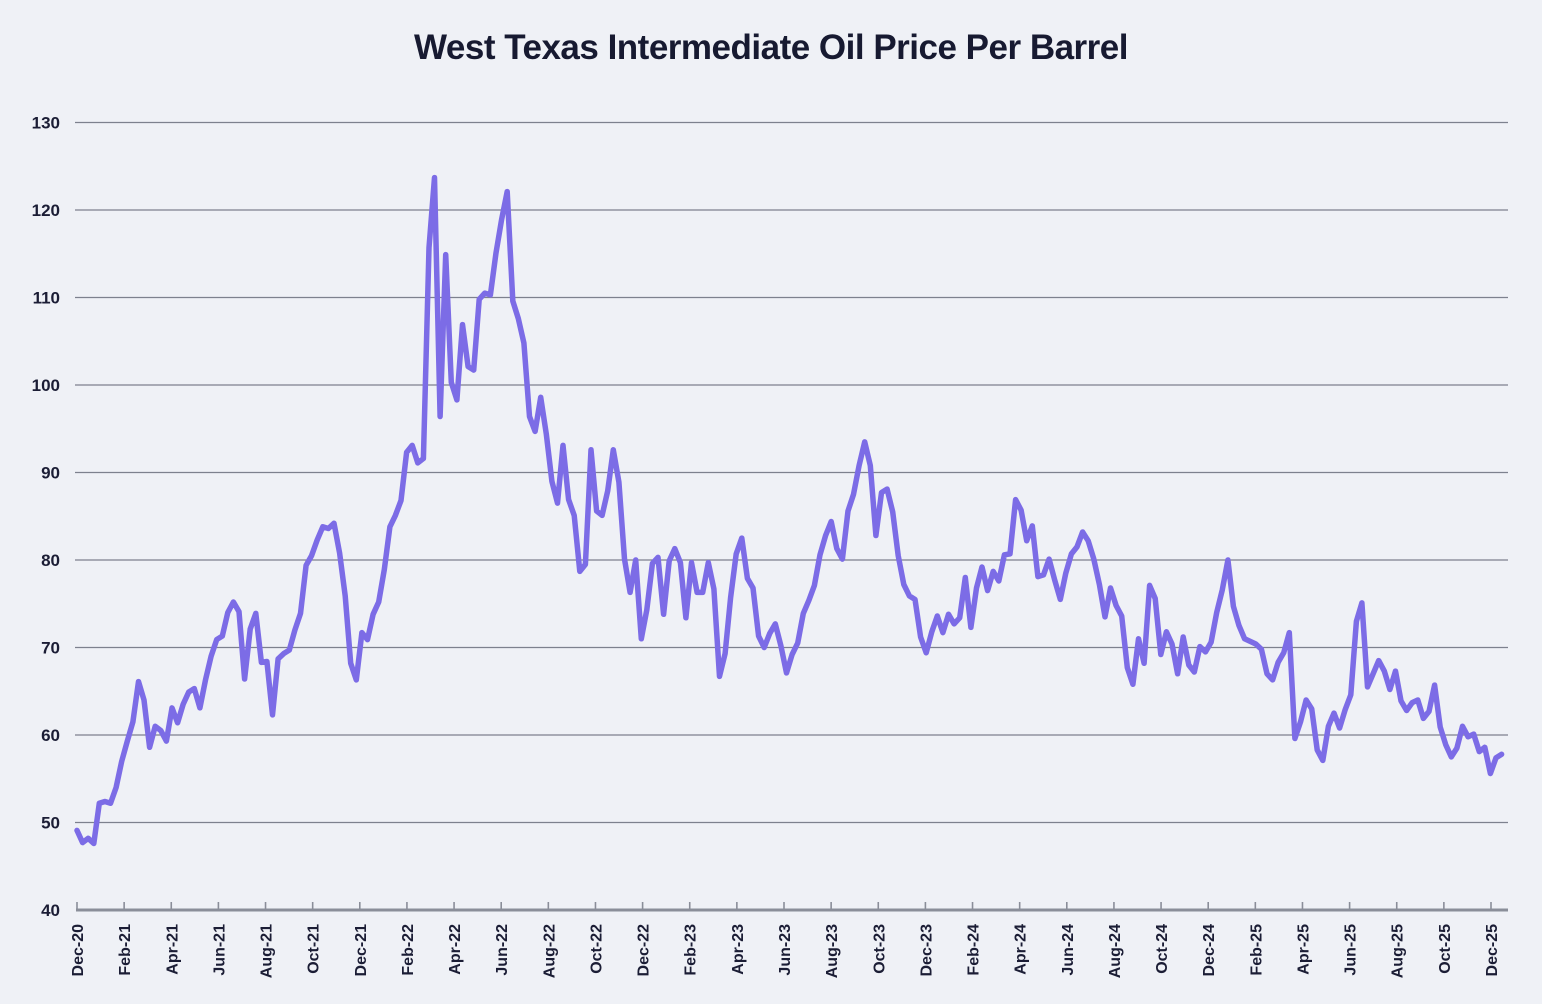  What do you see at coordinates (1209, 950) in the screenshot?
I see `x-axis-label-Dec-24: Dec-24` at bounding box center [1209, 950].